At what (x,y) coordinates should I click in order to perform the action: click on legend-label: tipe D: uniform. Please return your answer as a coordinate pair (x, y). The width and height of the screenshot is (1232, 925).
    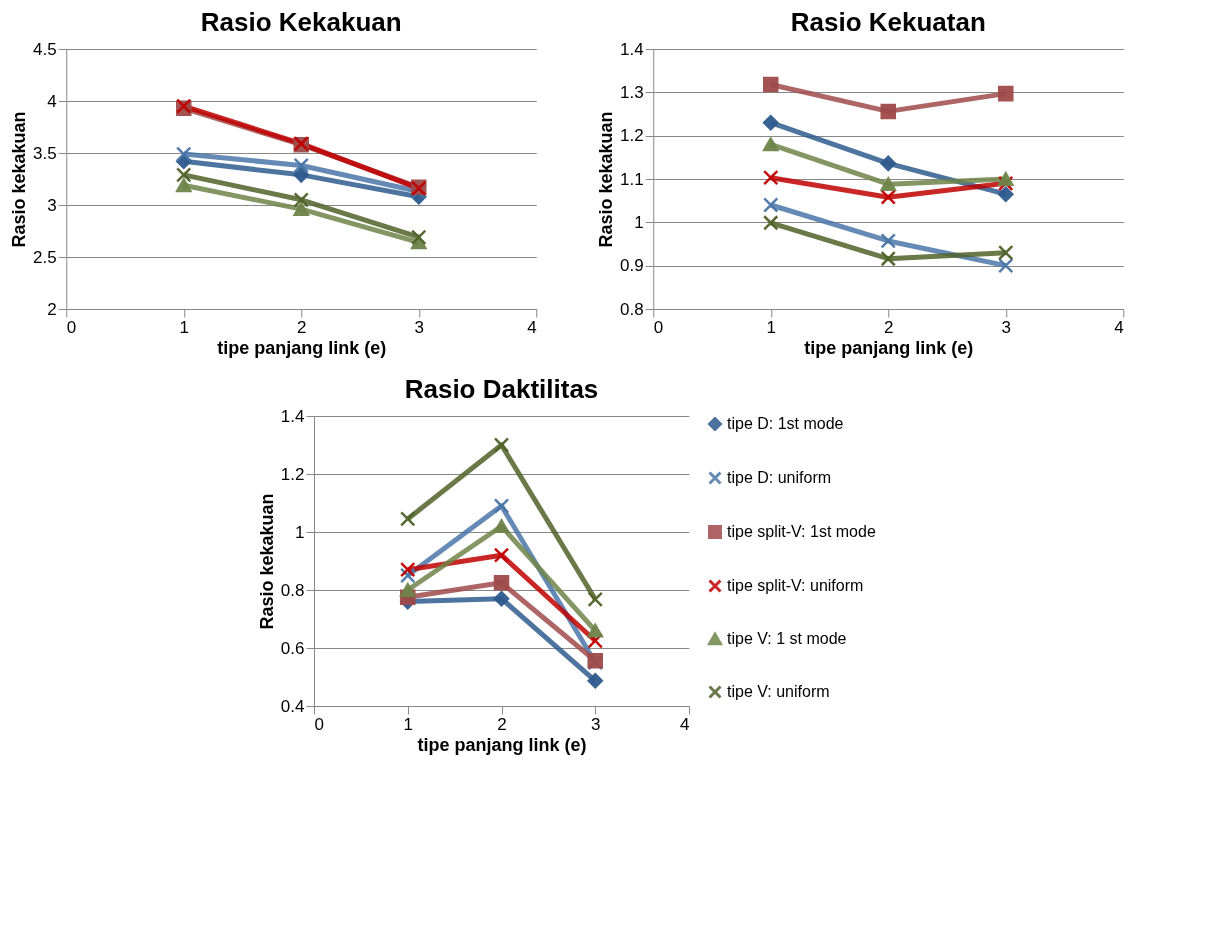
    Looking at the image, I should click on (779, 477).